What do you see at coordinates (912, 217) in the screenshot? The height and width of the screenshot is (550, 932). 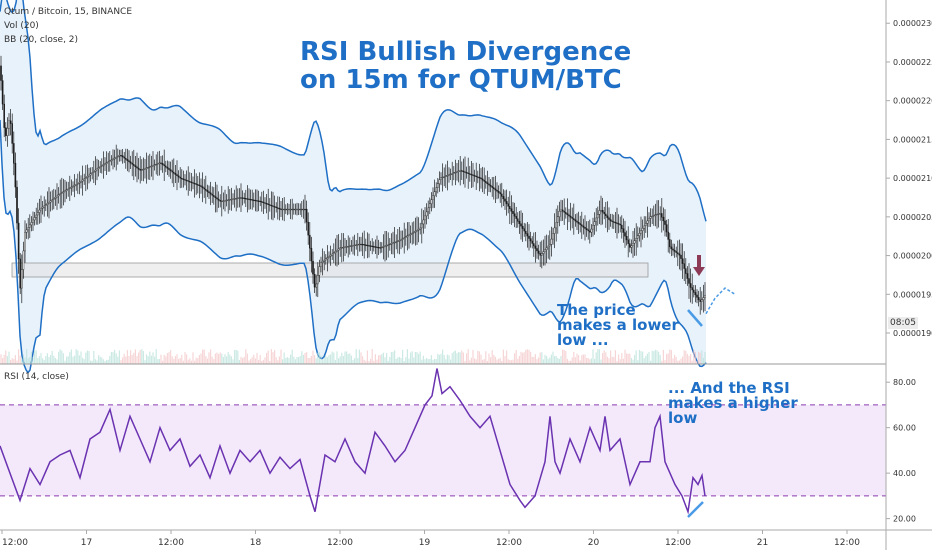 I see `price-tick-label: 0.00002050` at bounding box center [912, 217].